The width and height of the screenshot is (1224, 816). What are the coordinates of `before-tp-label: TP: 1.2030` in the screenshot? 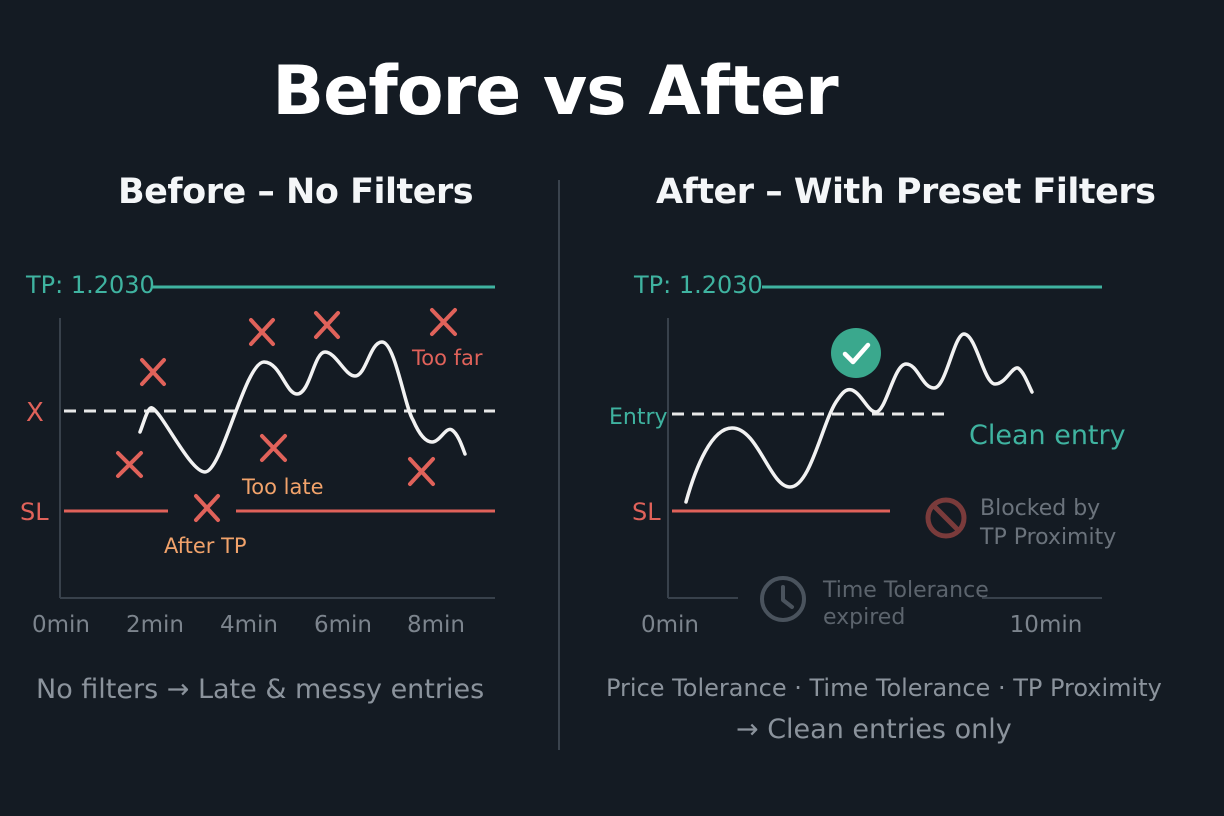 It's located at (90, 285).